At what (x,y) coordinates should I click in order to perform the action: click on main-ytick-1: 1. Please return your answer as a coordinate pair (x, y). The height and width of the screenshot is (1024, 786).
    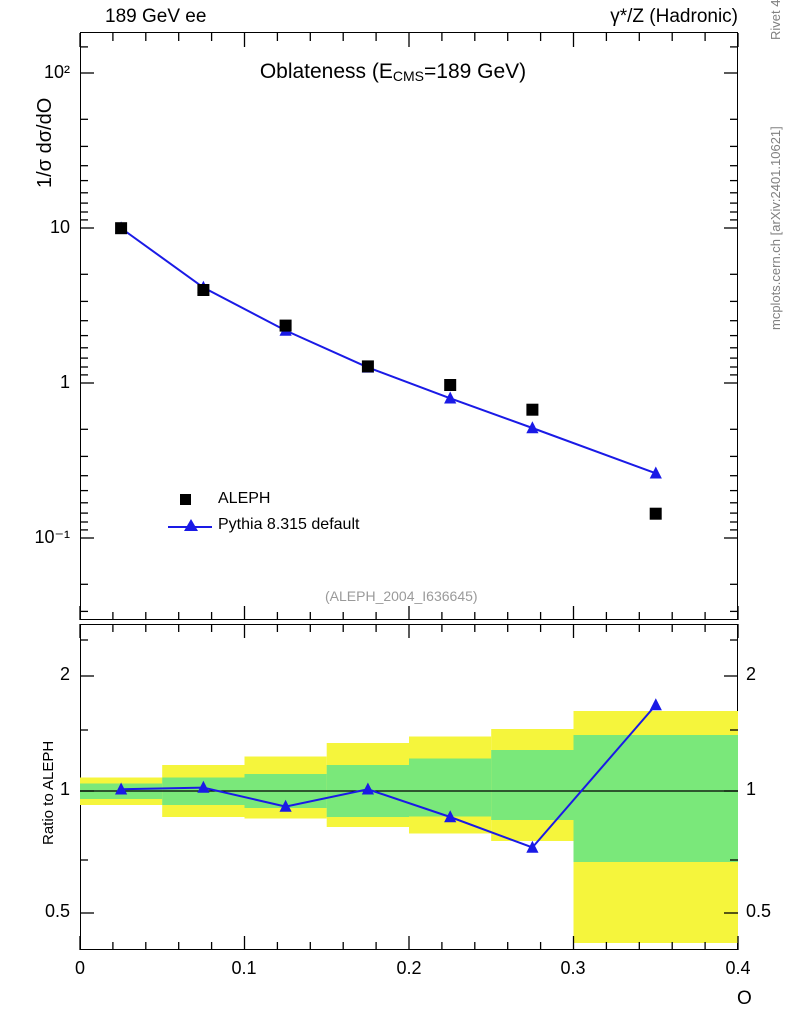
    Looking at the image, I should click on (64, 382).